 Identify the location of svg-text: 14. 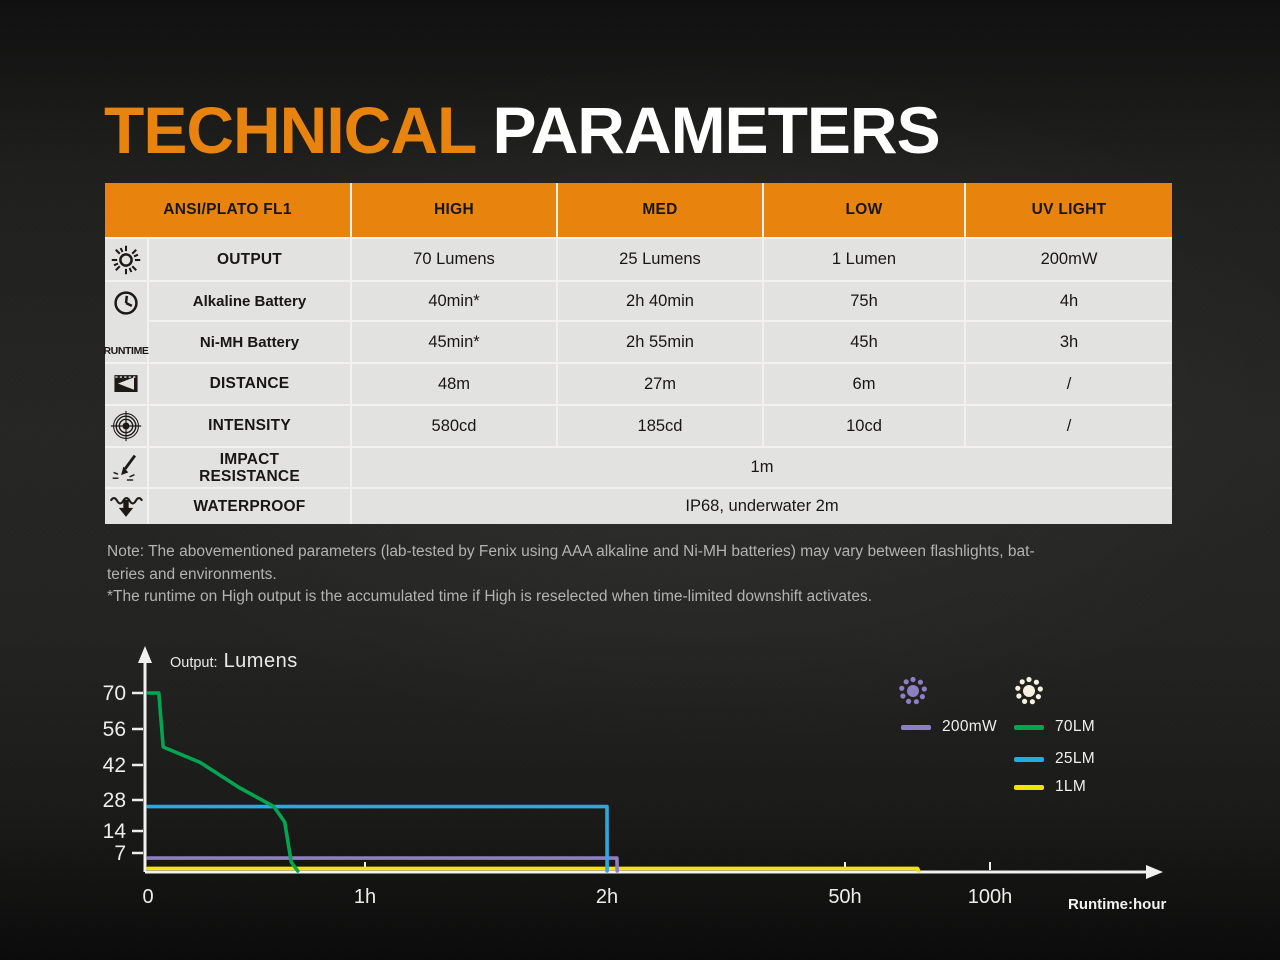
(115, 831).